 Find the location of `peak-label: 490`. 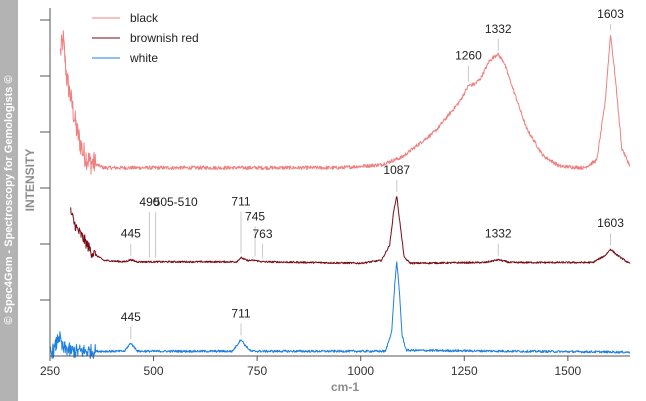

peak-label: 490 is located at coordinates (149, 202).